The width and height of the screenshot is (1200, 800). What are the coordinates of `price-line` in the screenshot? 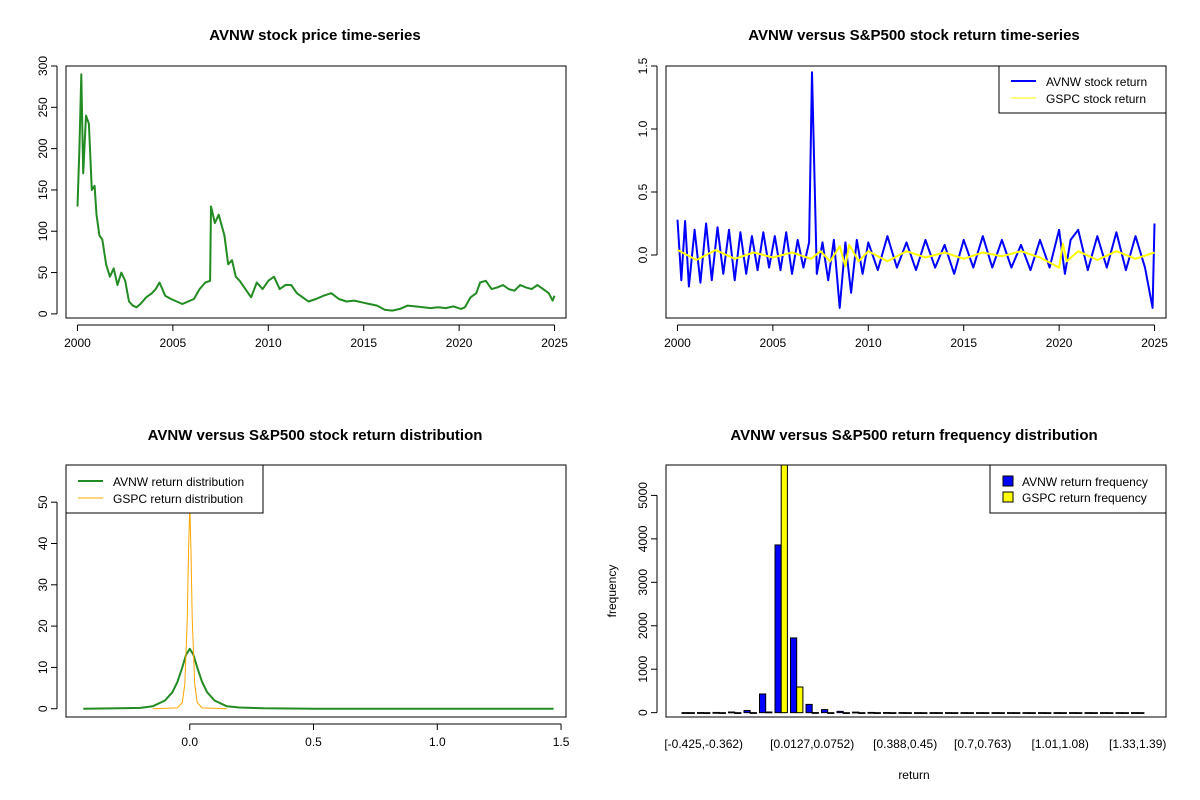 It's located at (316, 192).